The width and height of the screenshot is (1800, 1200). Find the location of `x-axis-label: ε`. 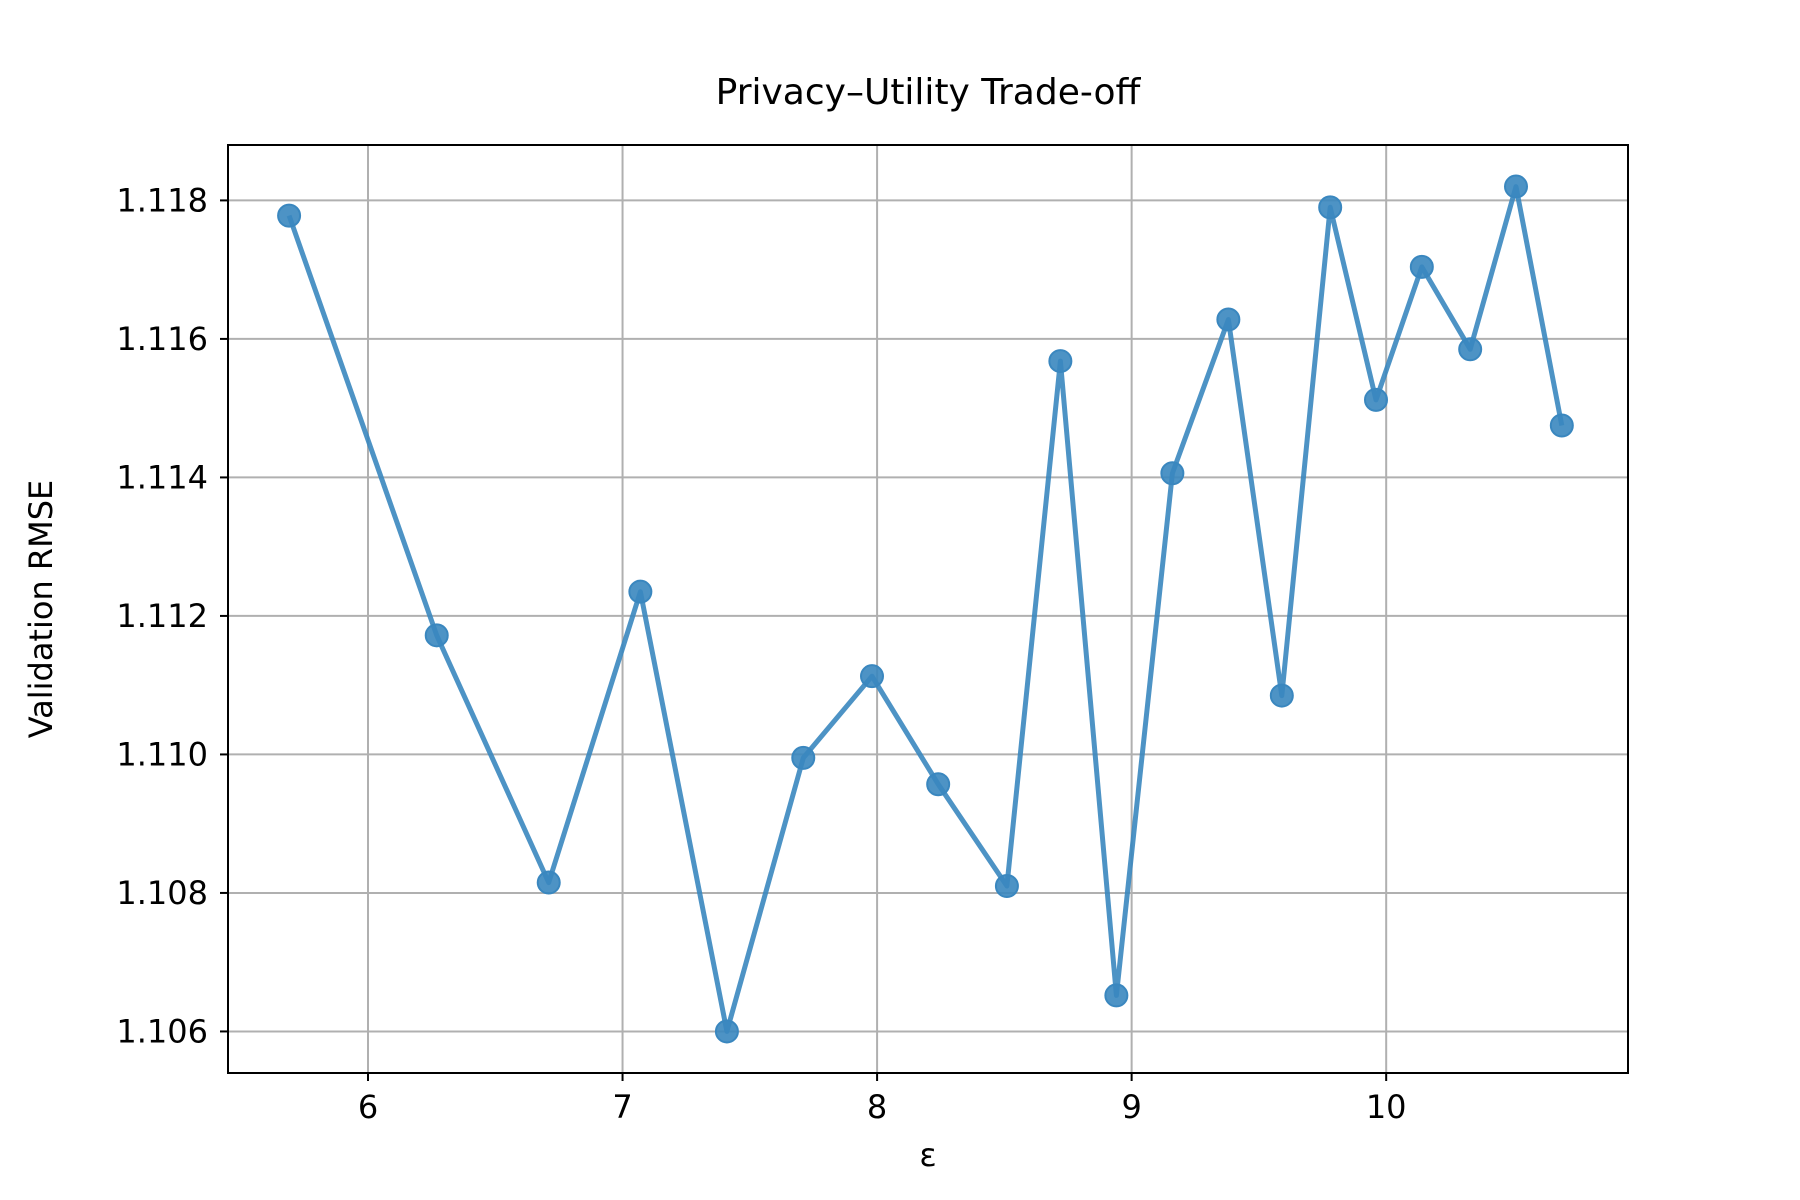

x-axis-label: ε is located at coordinates (927, 1155).